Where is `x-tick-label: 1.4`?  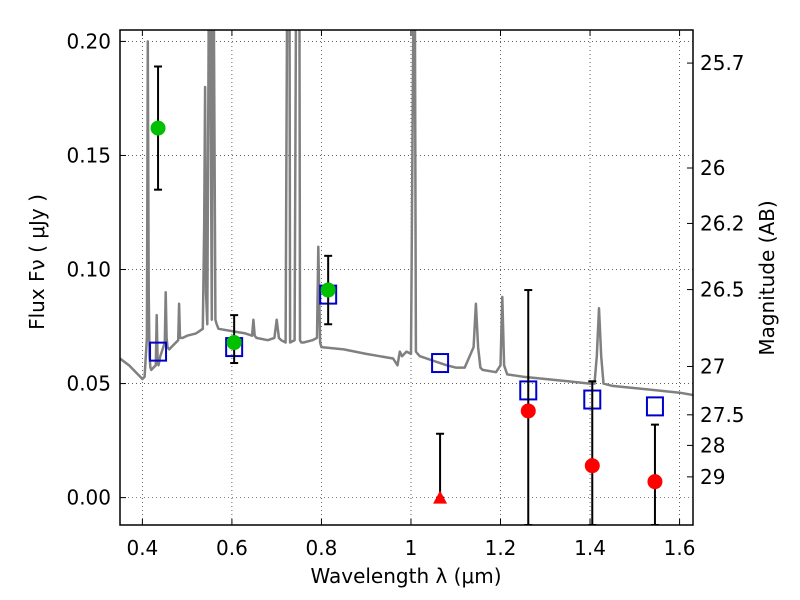 x-tick-label: 1.4 is located at coordinates (590, 548).